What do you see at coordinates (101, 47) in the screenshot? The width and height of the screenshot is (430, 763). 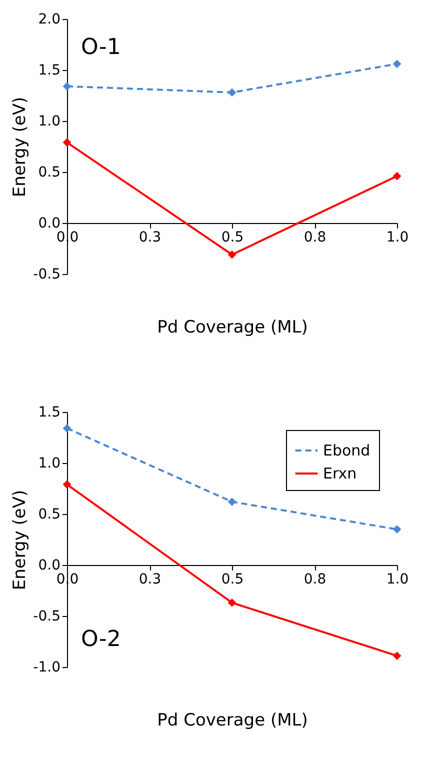 I see `annotation: O-1` at bounding box center [101, 47].